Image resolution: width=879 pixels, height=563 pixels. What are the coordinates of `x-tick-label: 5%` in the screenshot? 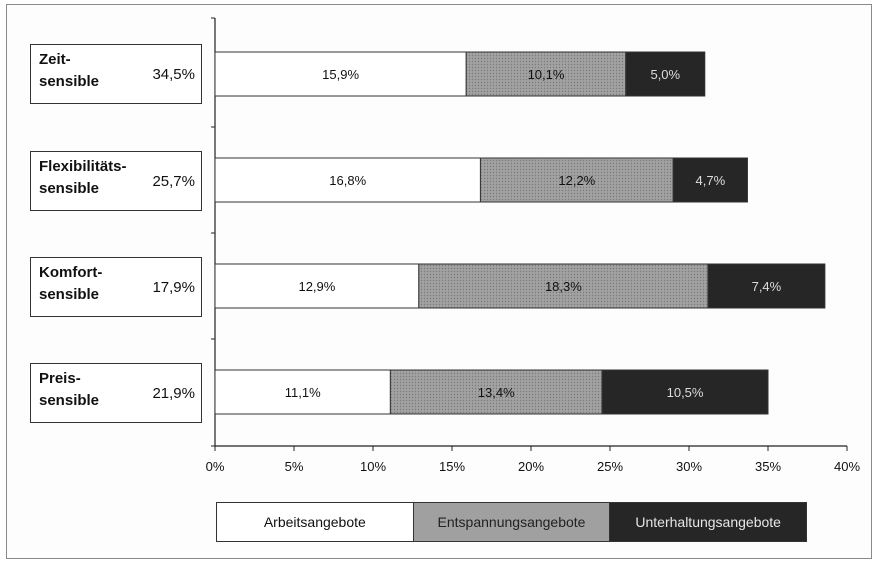 It's located at (294, 466).